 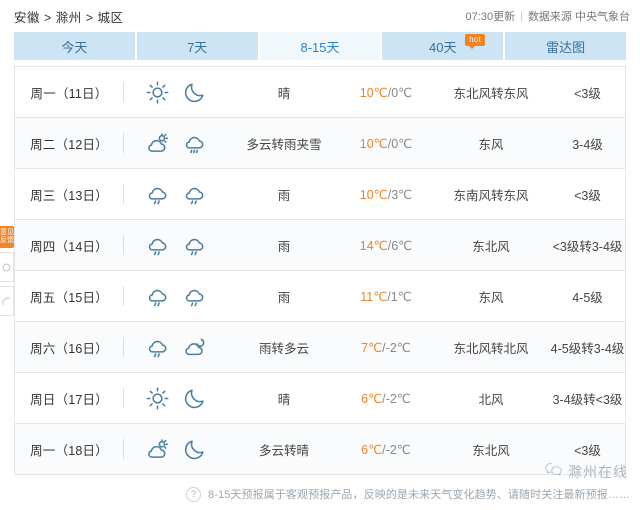 I want to click on hot-badge: hot, so click(x=475, y=41).